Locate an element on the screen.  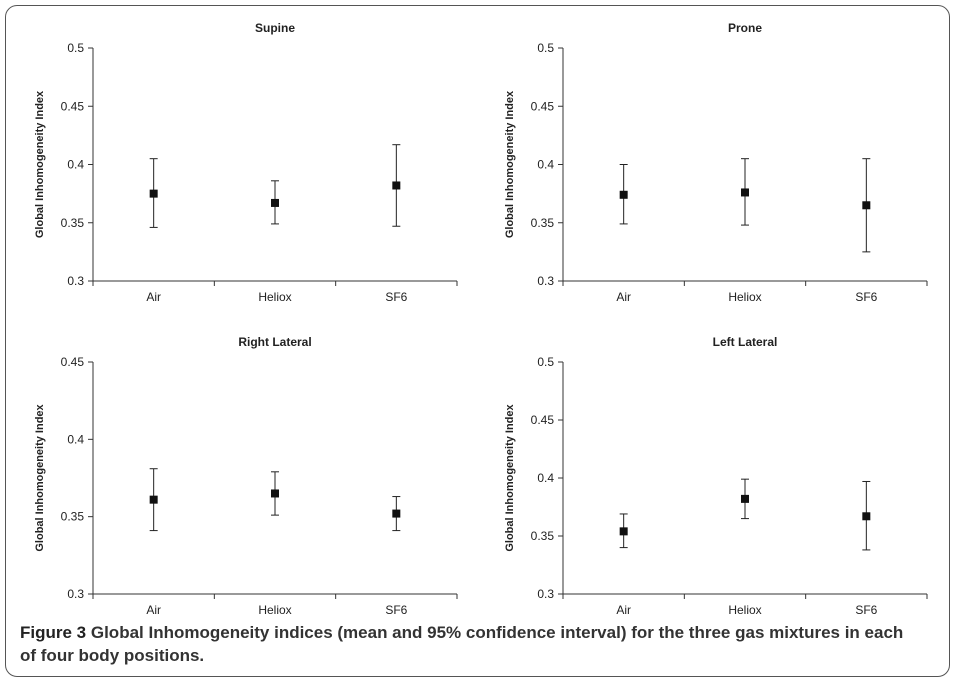
figure-caption-label: Figure 3 is located at coordinates (53, 632).